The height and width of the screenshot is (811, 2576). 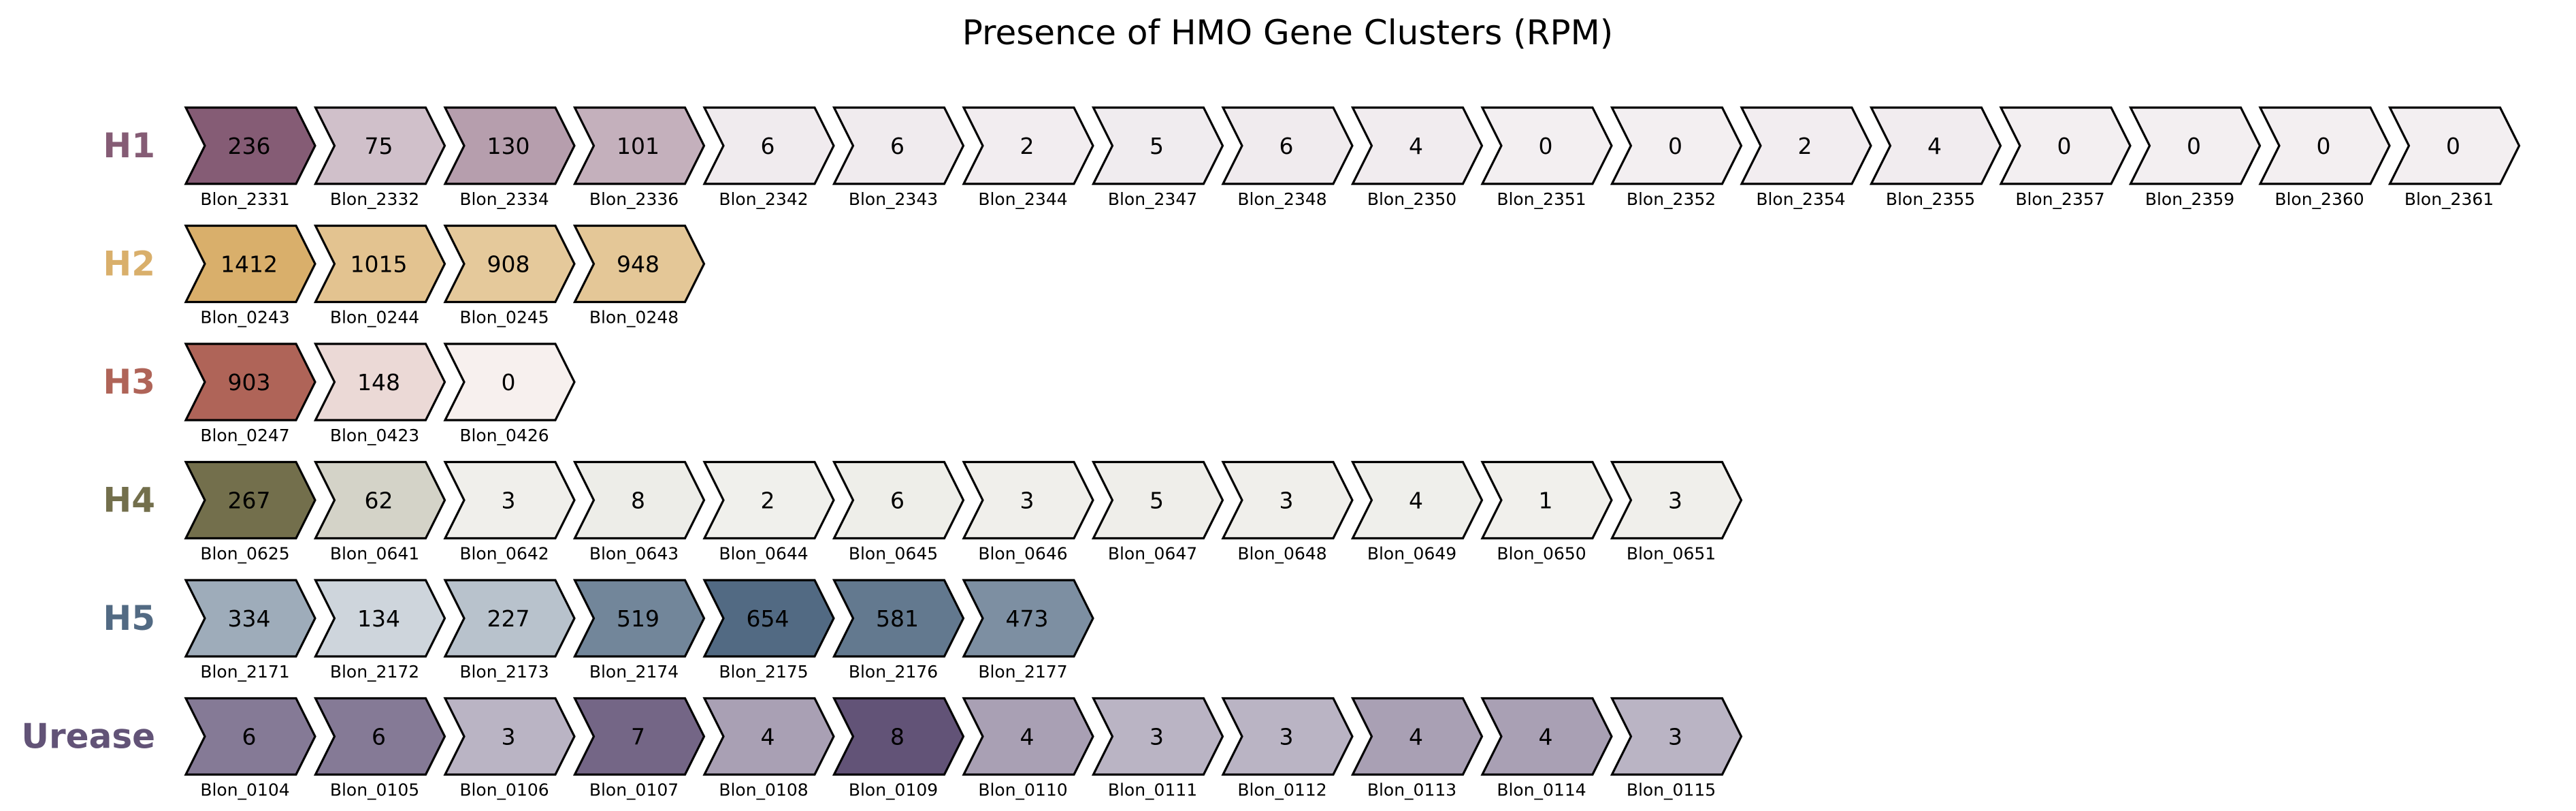 What do you see at coordinates (504, 199) in the screenshot?
I see `gene-id-label: Blon_2334` at bounding box center [504, 199].